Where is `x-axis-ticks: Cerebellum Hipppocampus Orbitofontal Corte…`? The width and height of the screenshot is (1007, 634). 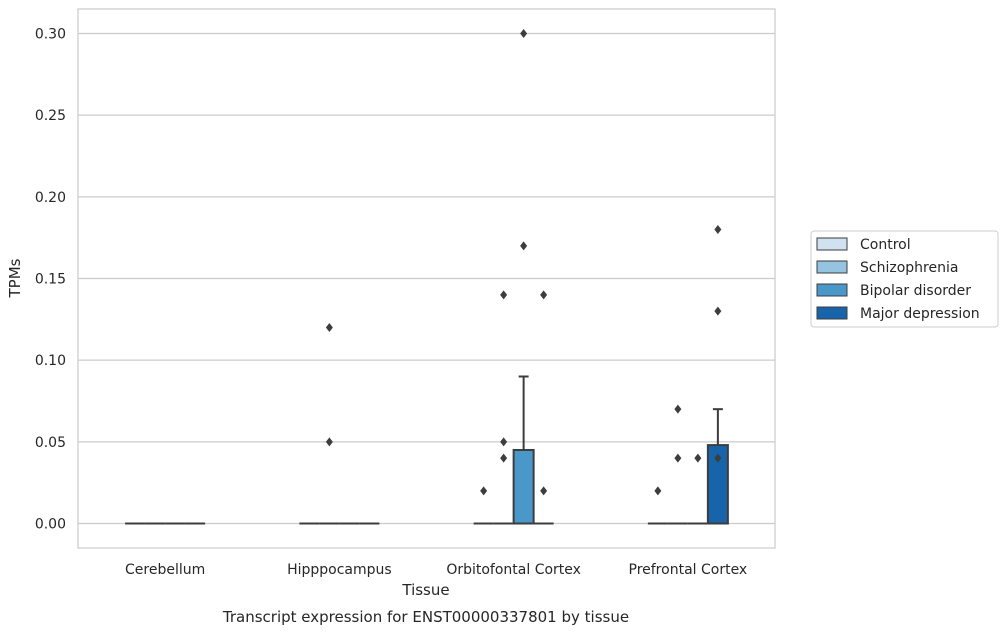 x-axis-ticks: Cerebellum Hipppocampus Orbitofontal Corte… is located at coordinates (436, 570).